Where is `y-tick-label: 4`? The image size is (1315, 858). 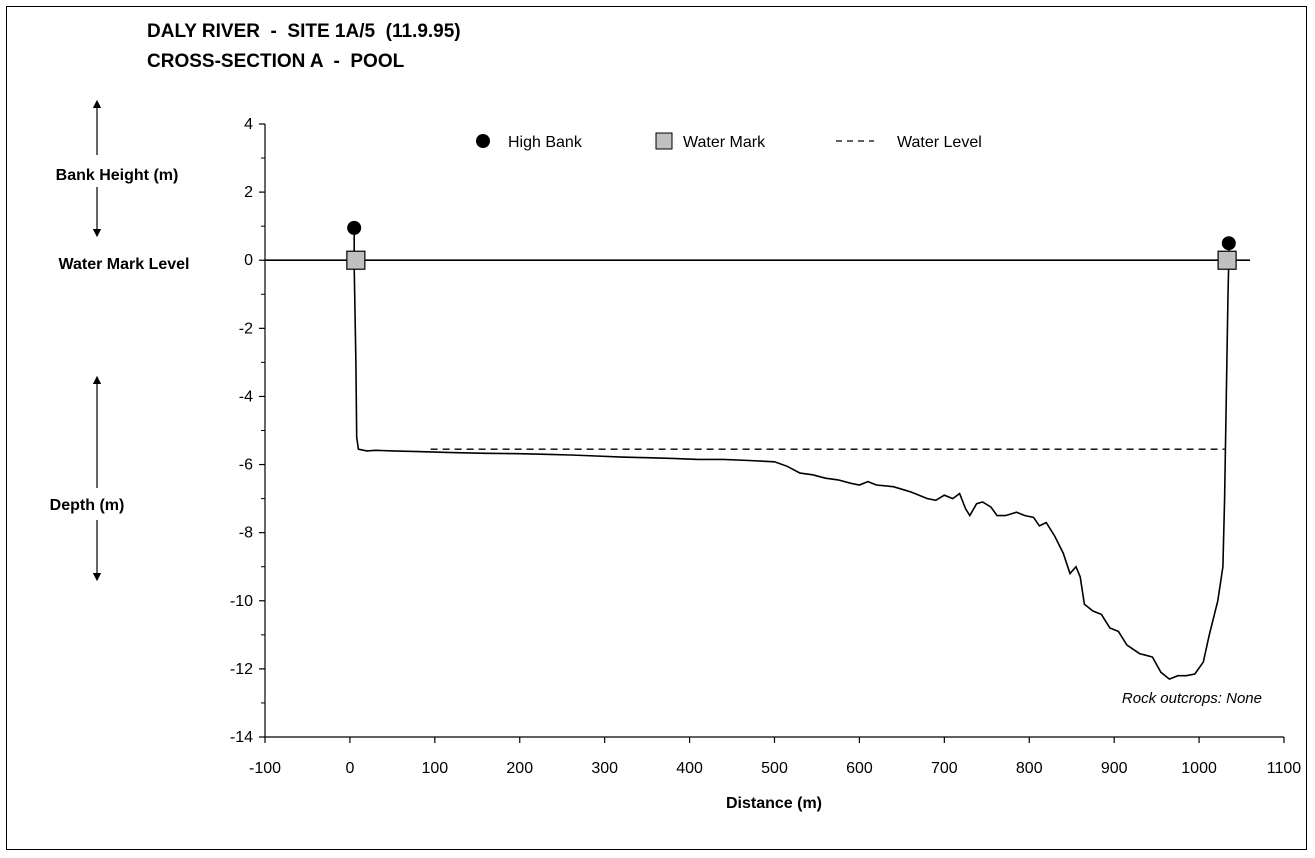 y-tick-label: 4 is located at coordinates (248, 124).